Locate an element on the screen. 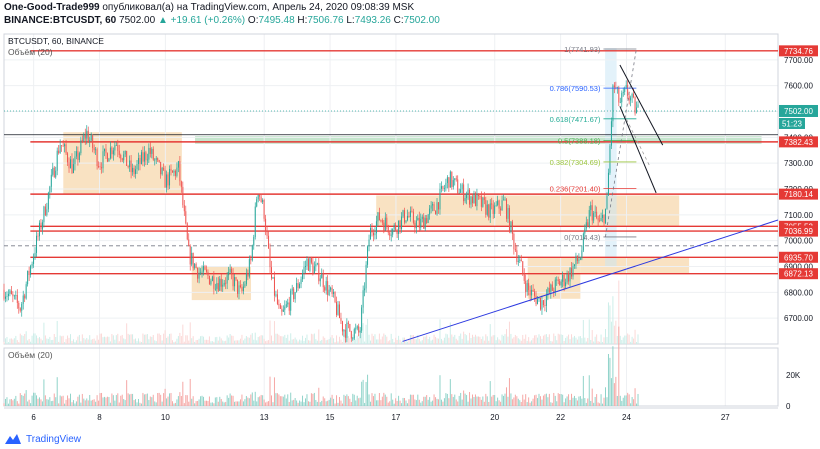 This screenshot has height=449, width=820. tradingview-footer: TradingView is located at coordinates (42, 439).